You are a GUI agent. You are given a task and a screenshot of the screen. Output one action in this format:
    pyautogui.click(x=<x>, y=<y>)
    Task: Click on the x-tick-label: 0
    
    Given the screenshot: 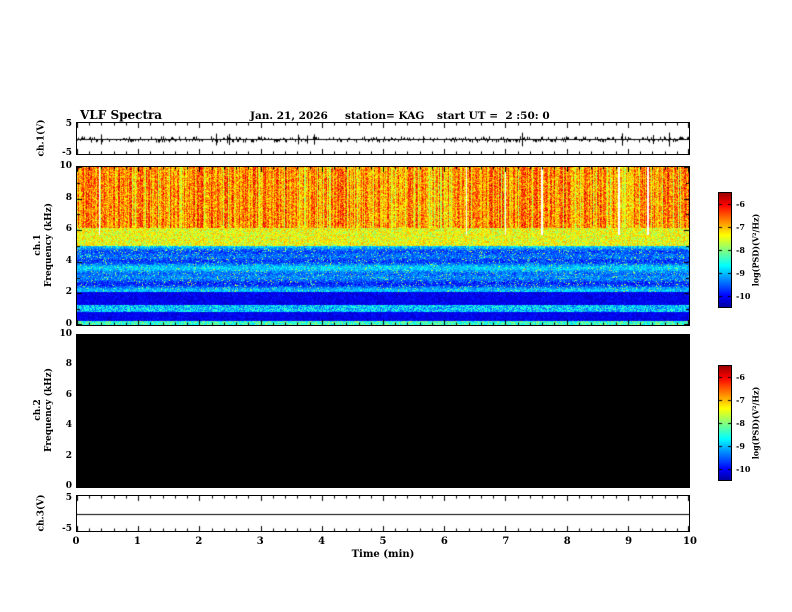 What is the action you would take?
    pyautogui.click(x=76, y=541)
    